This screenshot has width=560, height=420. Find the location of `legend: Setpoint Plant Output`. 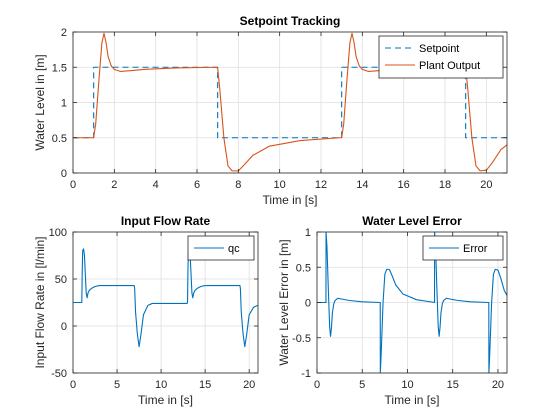

legend: Setpoint Plant Output is located at coordinates (441, 57).